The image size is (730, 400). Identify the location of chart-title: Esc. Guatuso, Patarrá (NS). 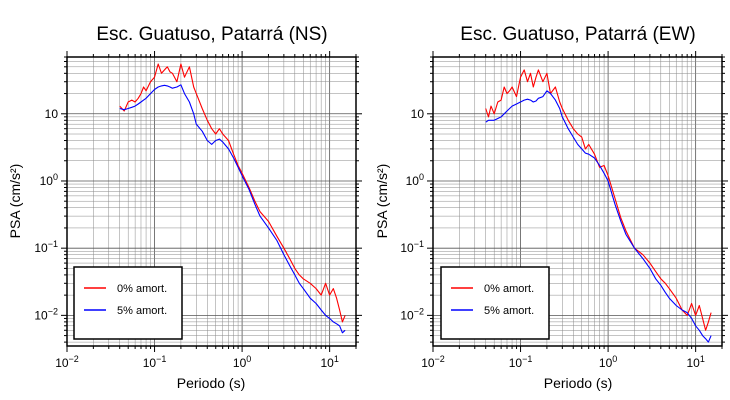
(211, 34).